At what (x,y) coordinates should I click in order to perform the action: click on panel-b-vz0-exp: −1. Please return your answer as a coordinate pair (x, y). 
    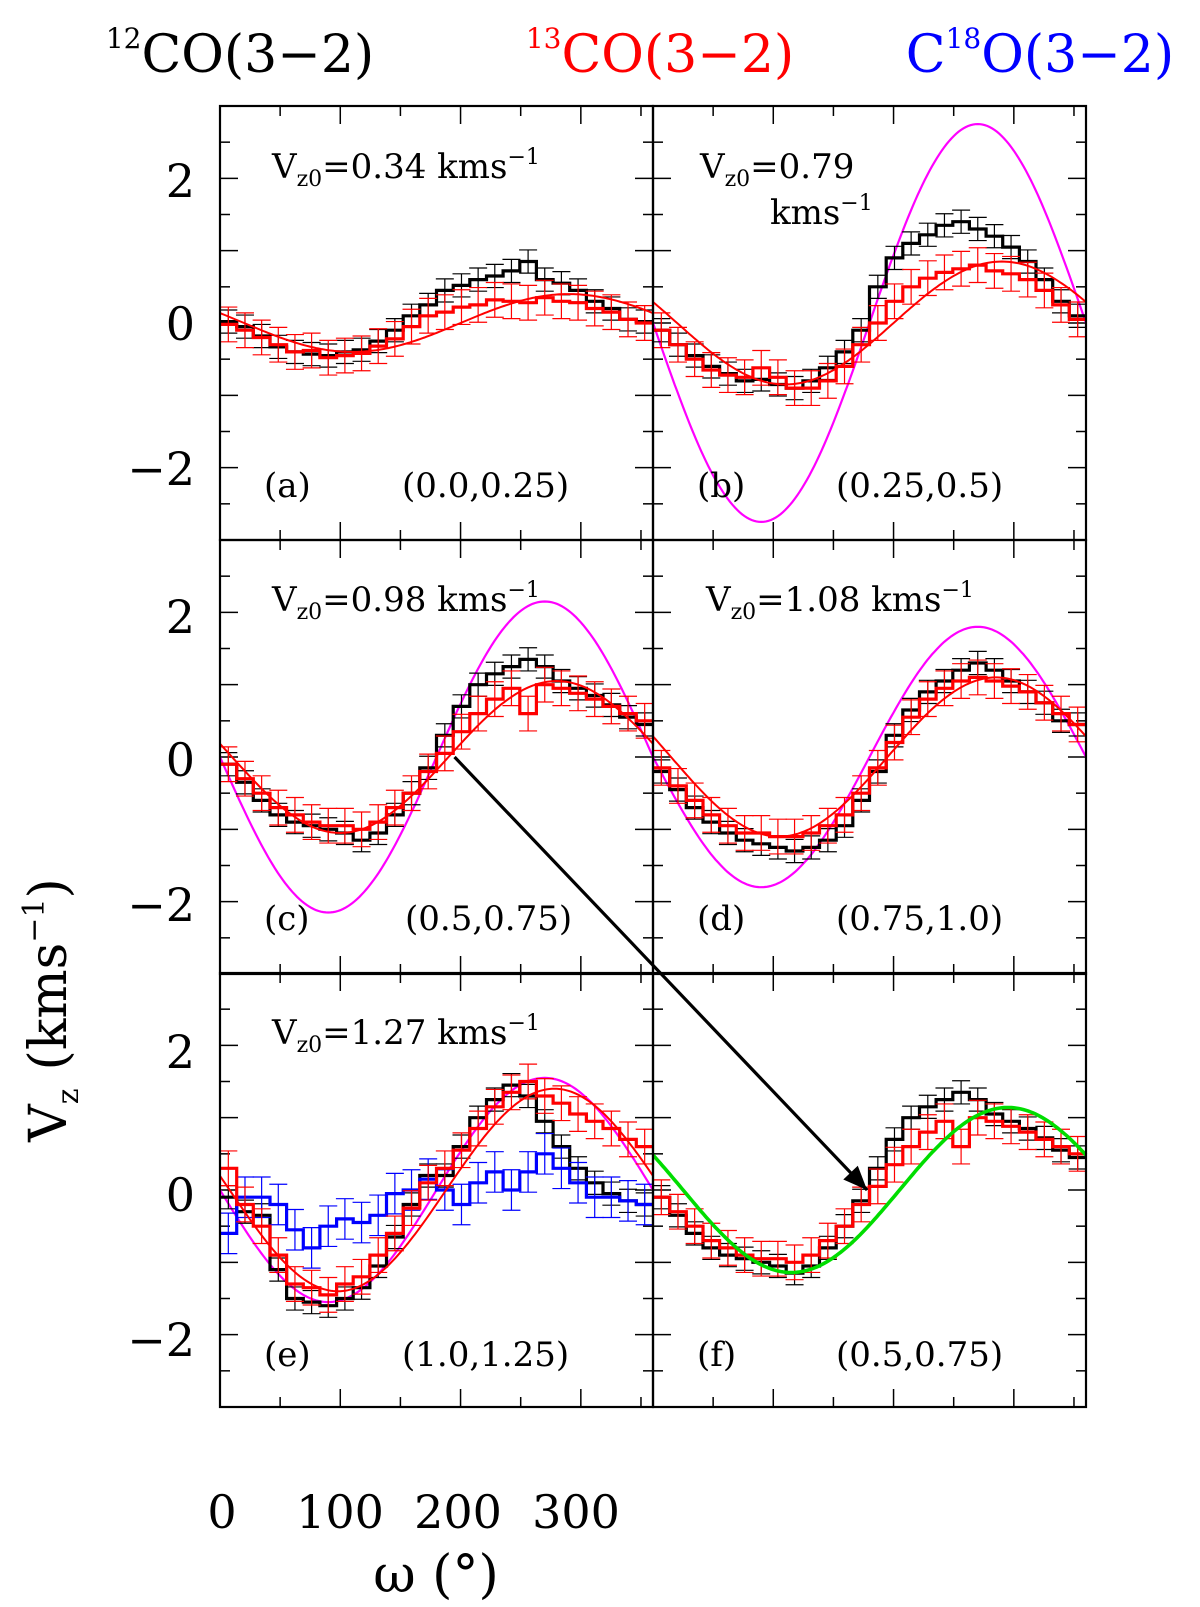
    Looking at the image, I should click on (856, 203).